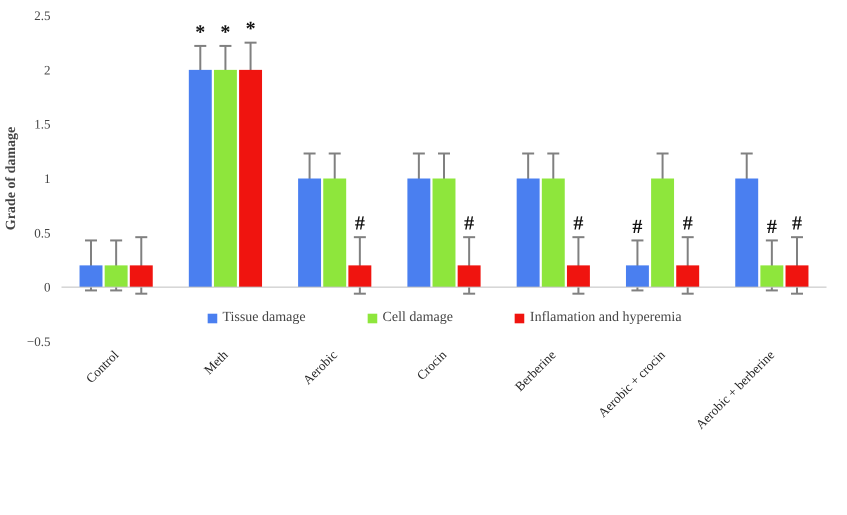 The height and width of the screenshot is (515, 847). Describe the element at coordinates (47, 287) in the screenshot. I see `y-tick-label: 0` at that location.